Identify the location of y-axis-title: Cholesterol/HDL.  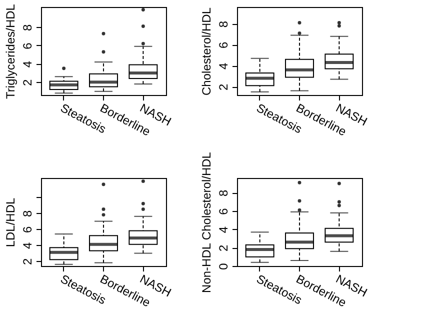
(207, 51).